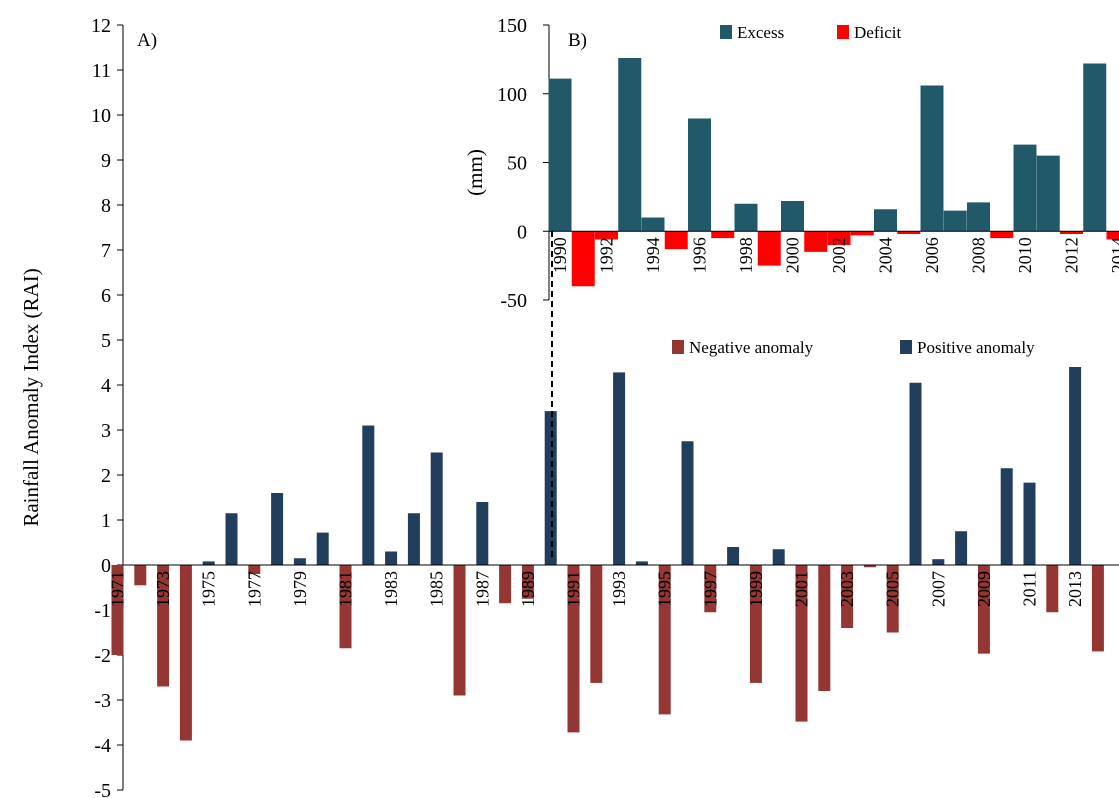  What do you see at coordinates (607, 255) in the screenshot?
I see `inset-x-tick-label: 1992` at bounding box center [607, 255].